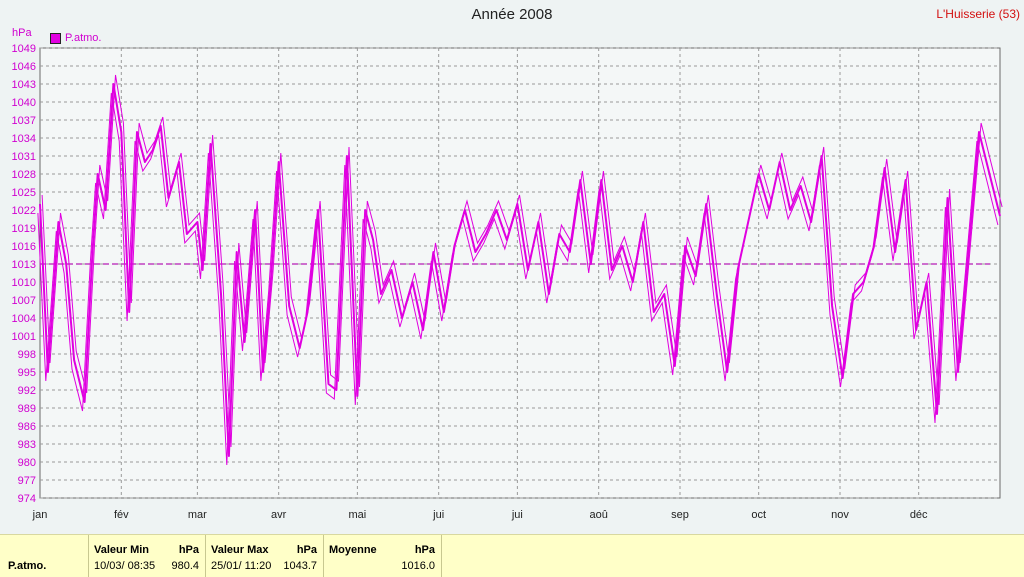 The image size is (1024, 577). I want to click on x-tick-label: mai, so click(358, 515).